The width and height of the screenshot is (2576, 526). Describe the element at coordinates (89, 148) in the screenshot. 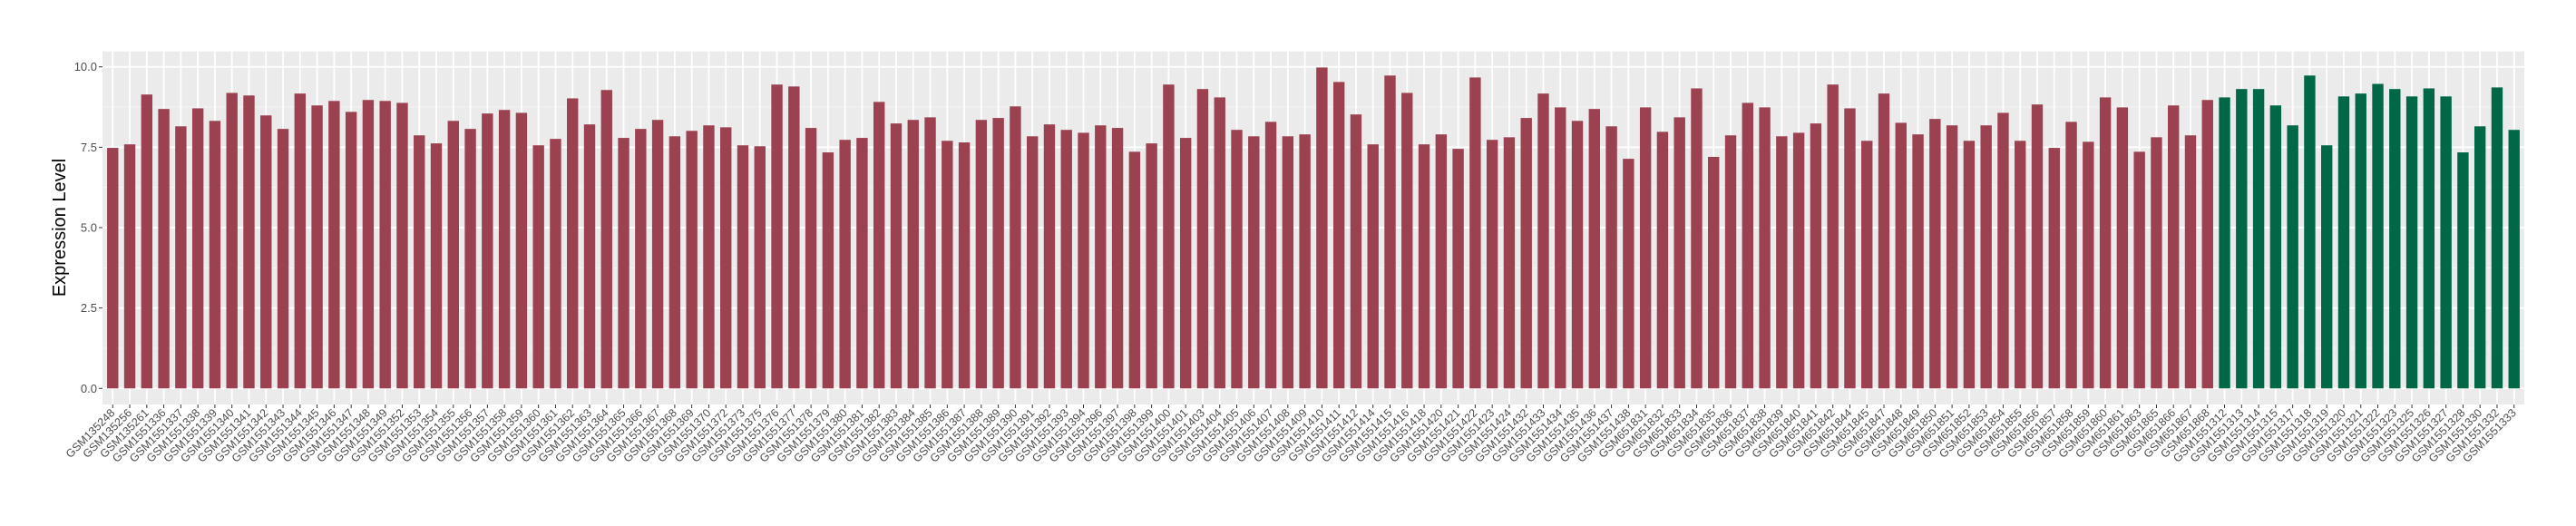

I see `y-tick-label: 7.5` at that location.